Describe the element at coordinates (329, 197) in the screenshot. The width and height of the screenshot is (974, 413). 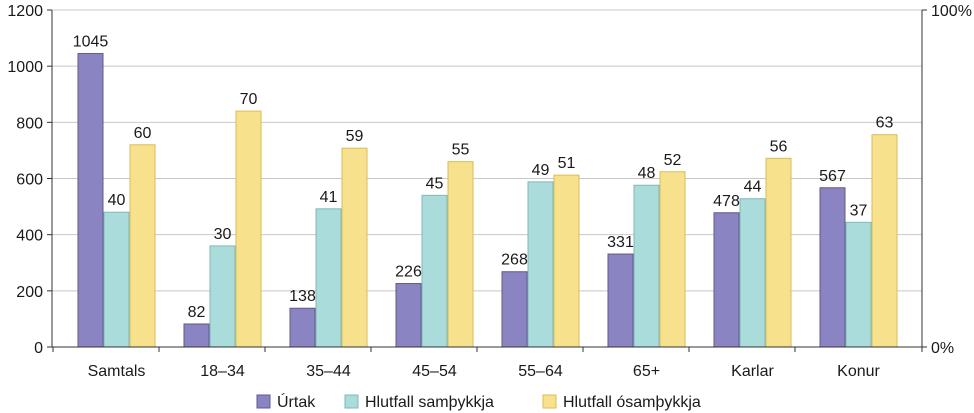
I see `data-label: 41` at that location.